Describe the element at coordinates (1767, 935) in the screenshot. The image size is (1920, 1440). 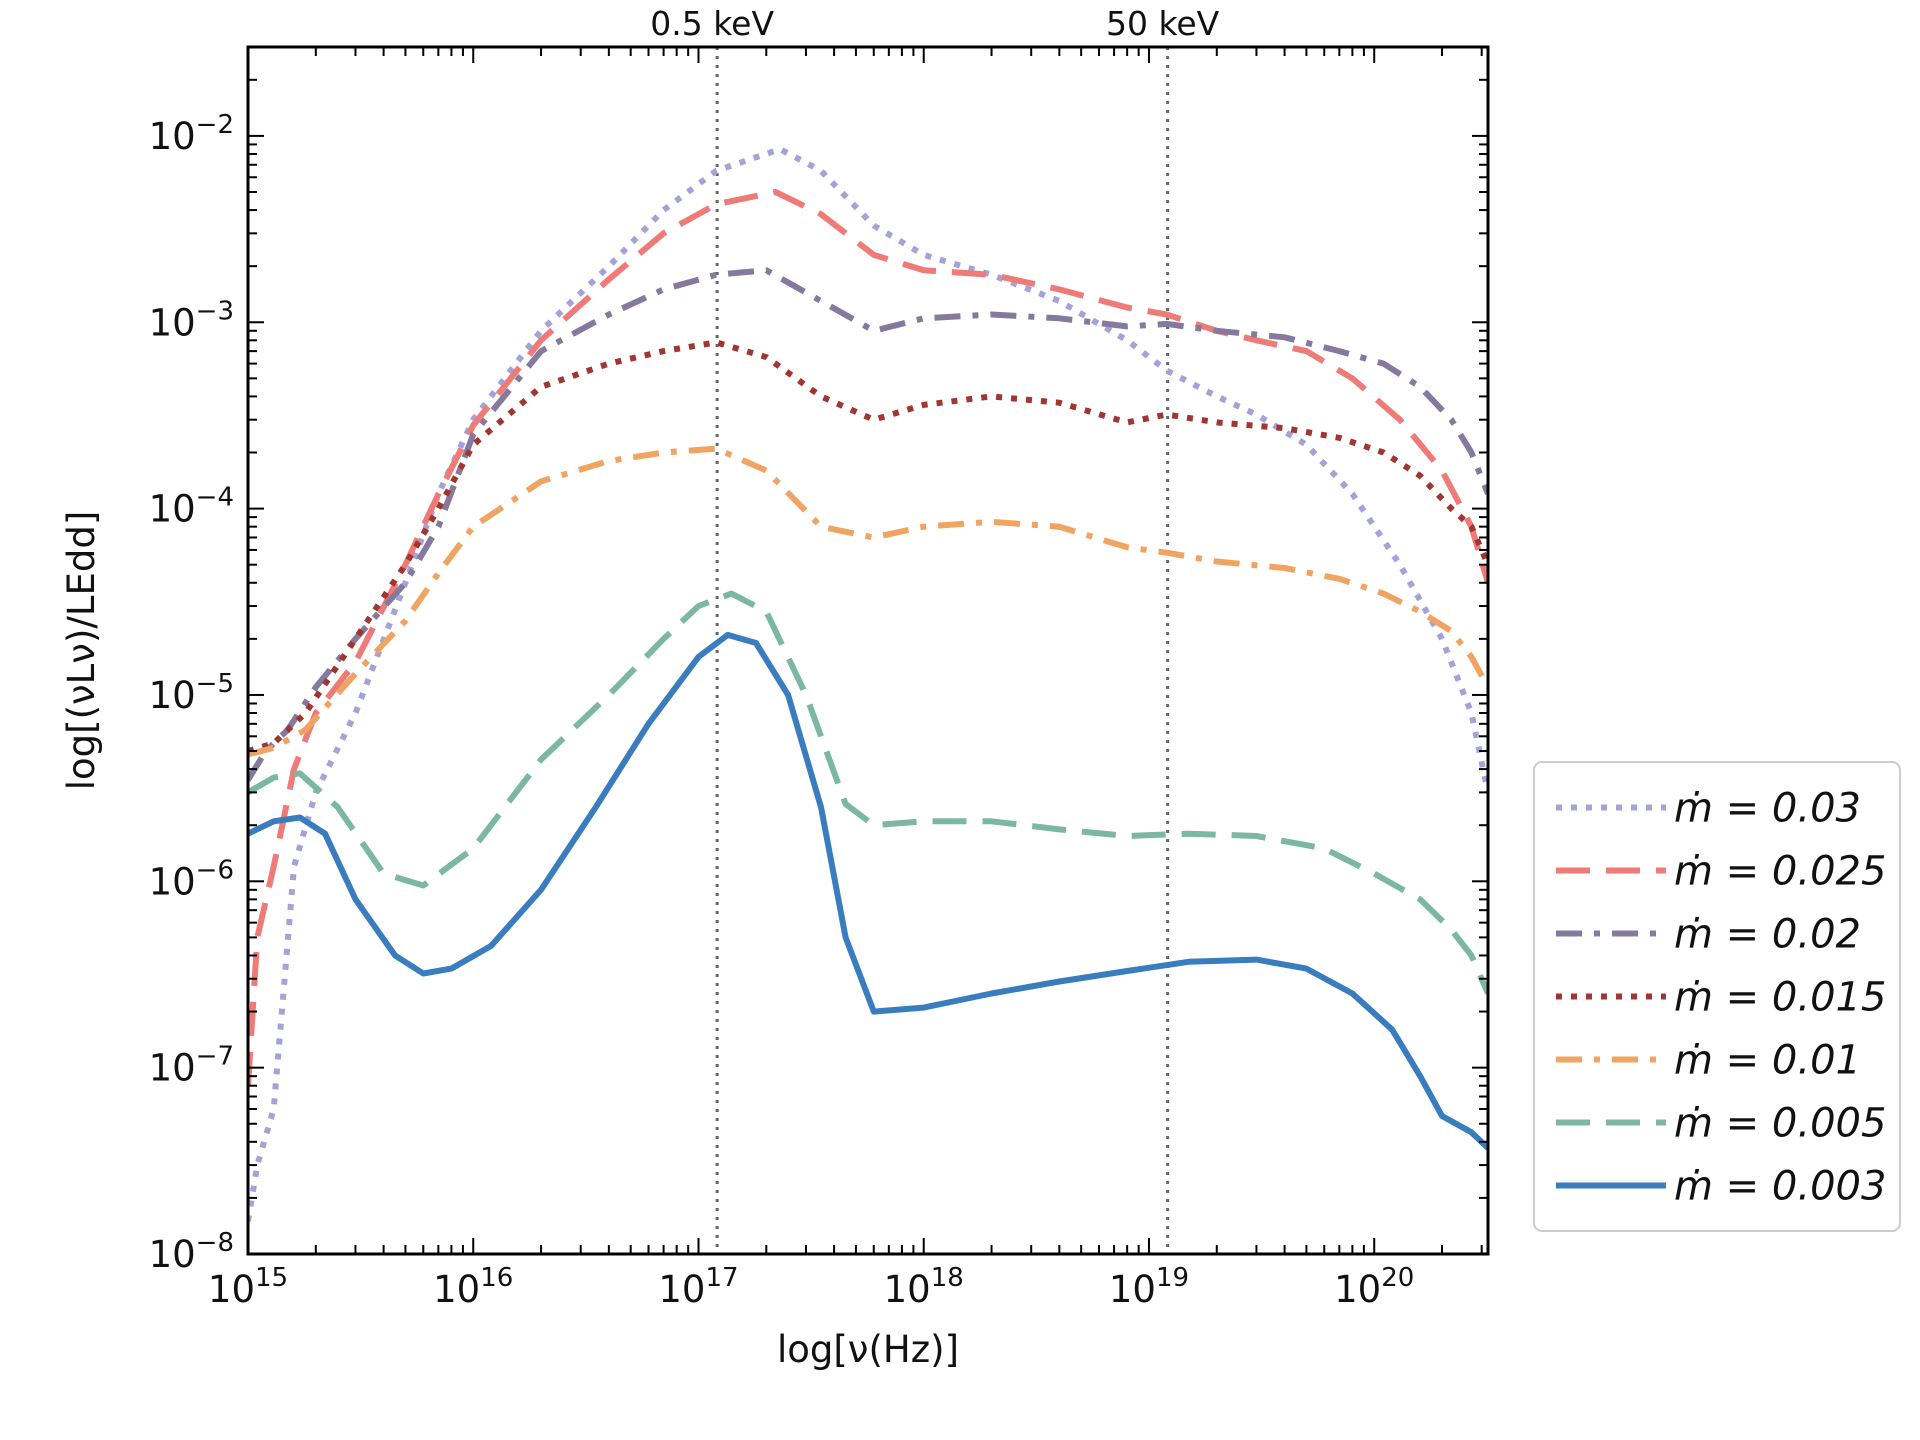
I see `legend-label-2: ṁ = 0.02` at that location.